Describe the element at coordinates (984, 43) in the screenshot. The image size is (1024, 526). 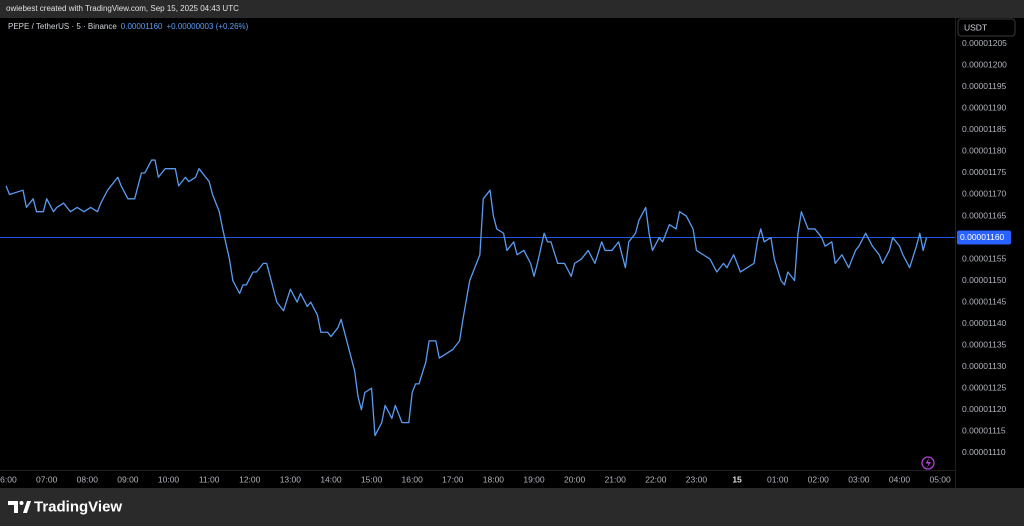
I see `y-tick-label: 0.00001205` at that location.